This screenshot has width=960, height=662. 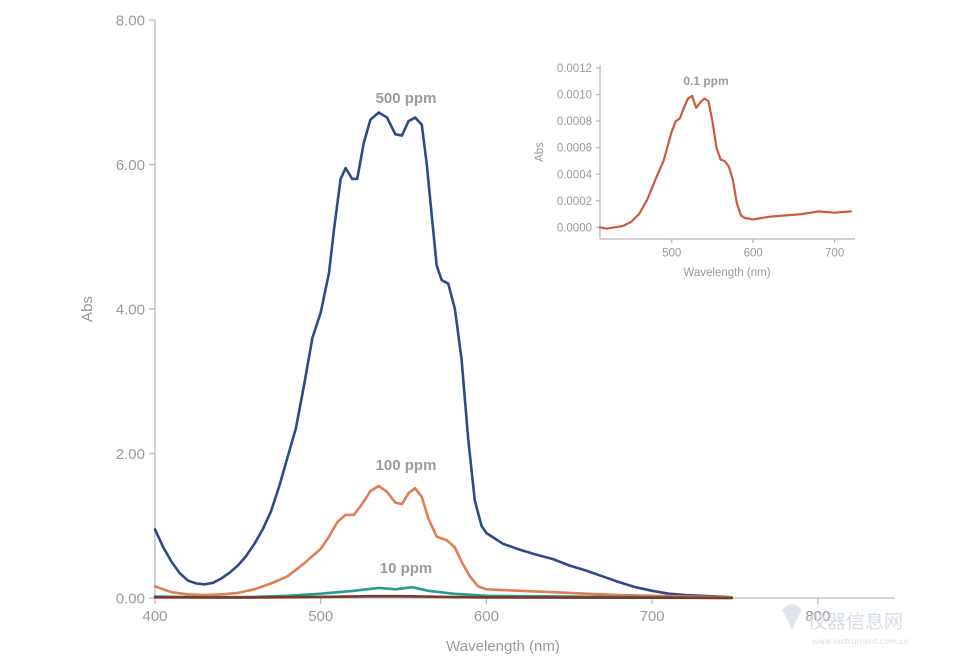 I want to click on series-annotation-500-ppm: 500 ppm, so click(x=406, y=98).